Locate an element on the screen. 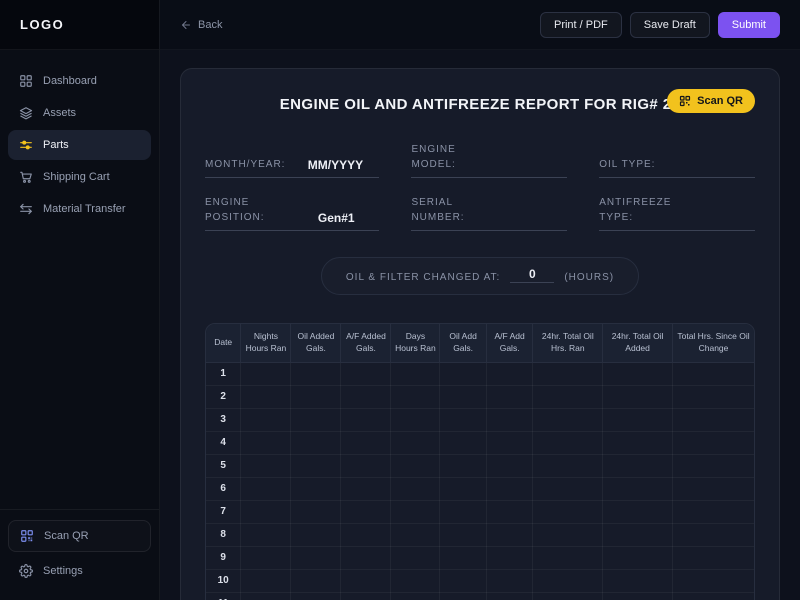 This screenshot has height=600, width=800. sidebar-item-shipping-cart: Shipping Cart is located at coordinates (79, 177).